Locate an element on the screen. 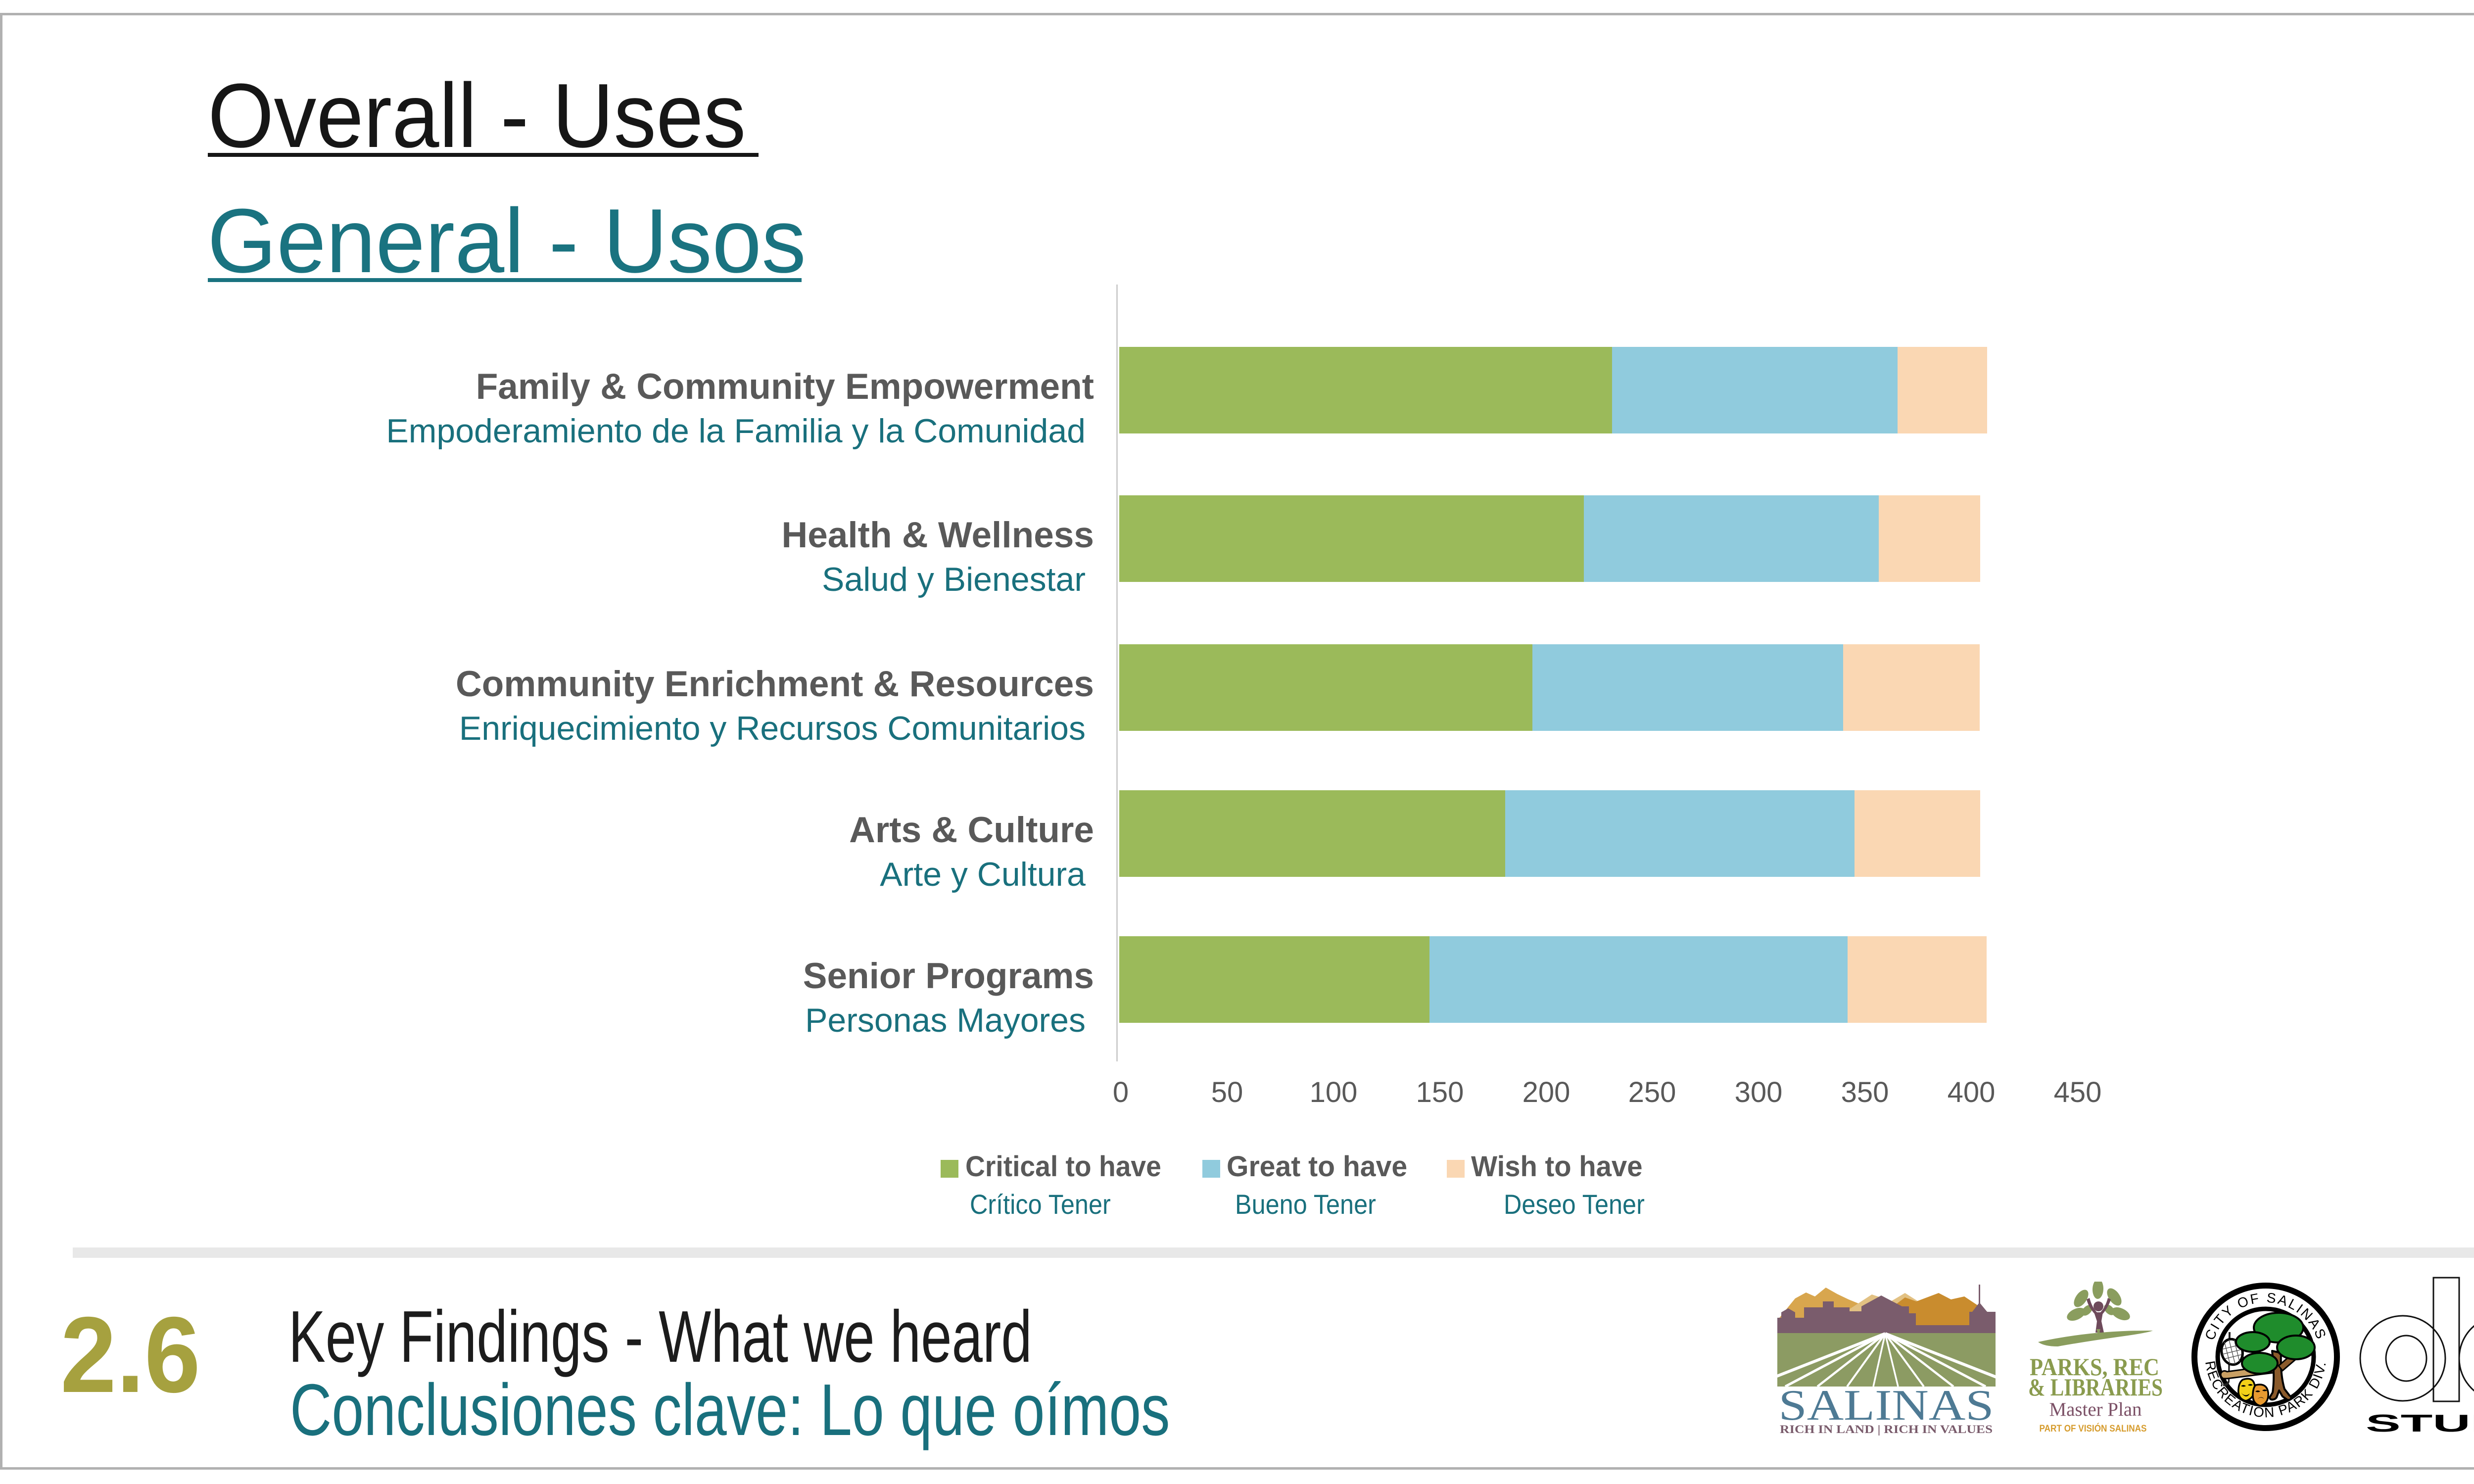 The image size is (2474, 1484). svg-text: STUDIOS is located at coordinates (2420, 1423).